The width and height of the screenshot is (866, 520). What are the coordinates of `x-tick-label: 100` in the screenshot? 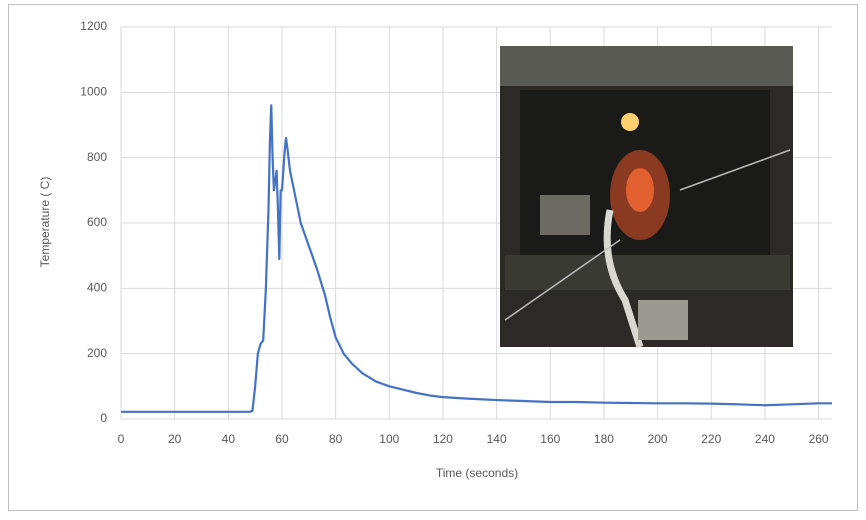 It's located at (389, 439).